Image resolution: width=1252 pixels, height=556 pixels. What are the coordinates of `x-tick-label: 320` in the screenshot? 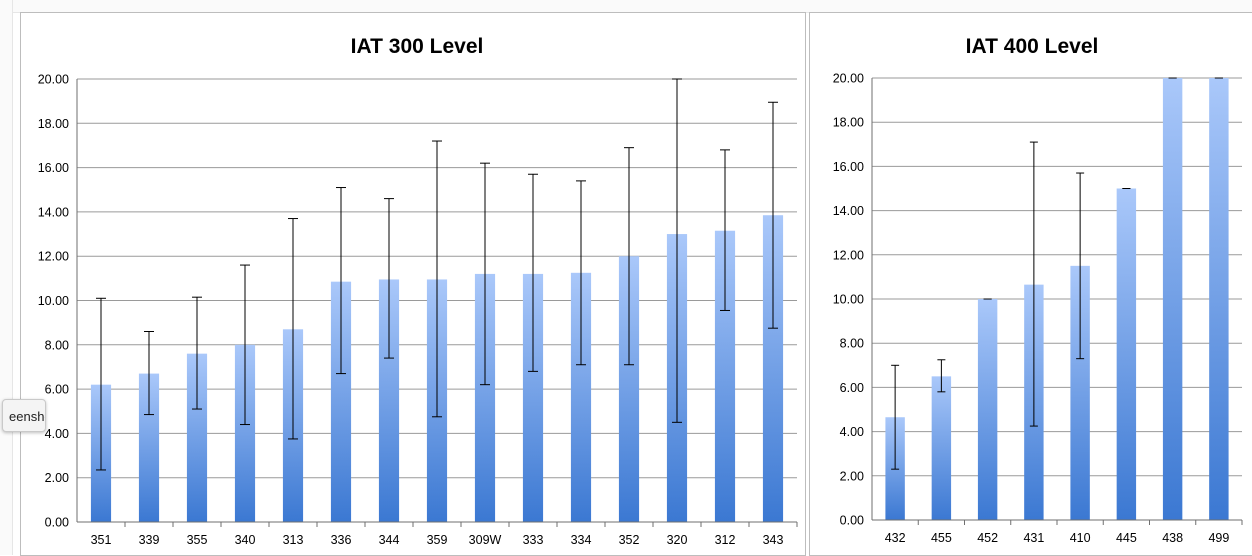 It's located at (677, 540).